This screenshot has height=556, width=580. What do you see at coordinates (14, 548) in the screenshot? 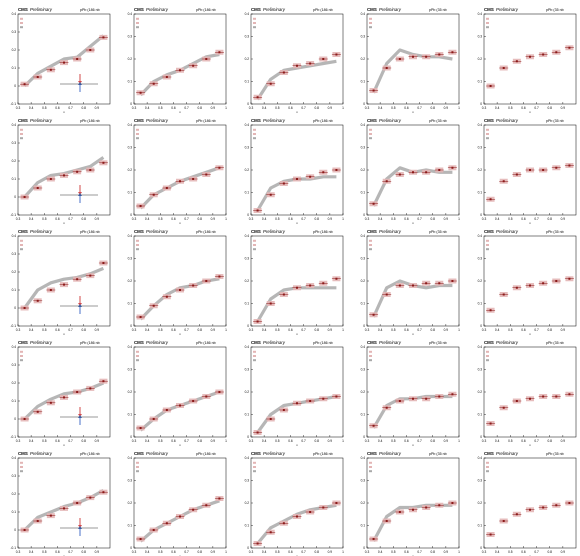
I see `y-tick-label: -0.1` at bounding box center [14, 548].